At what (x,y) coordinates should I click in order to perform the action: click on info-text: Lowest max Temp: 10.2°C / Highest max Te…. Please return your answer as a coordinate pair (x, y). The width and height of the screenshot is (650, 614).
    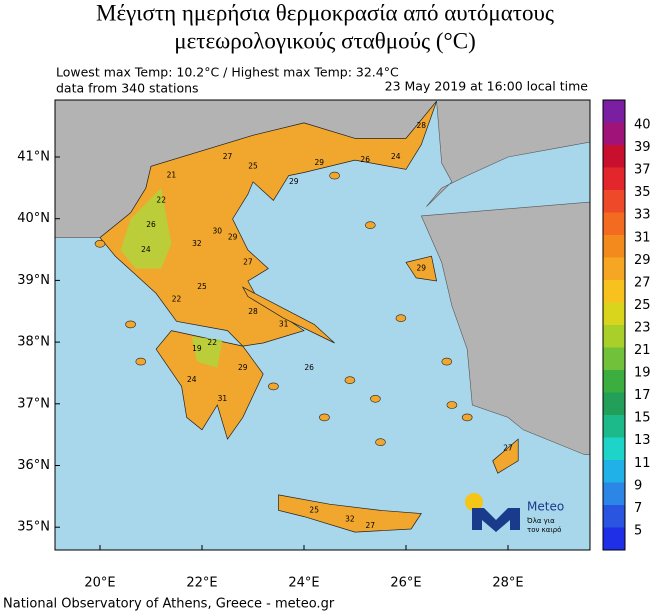
    Looking at the image, I should click on (227, 72).